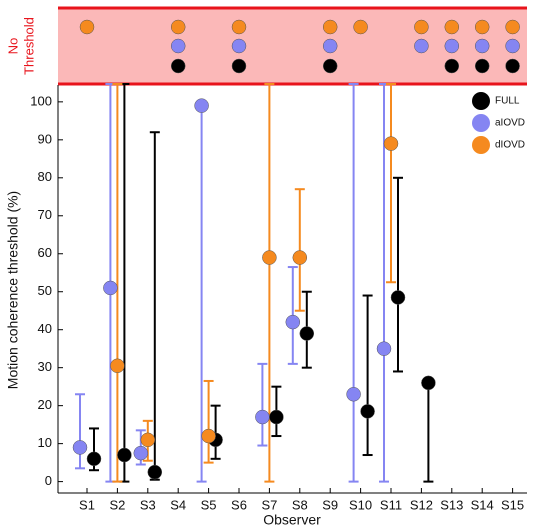  I want to click on legend-label: aIOVD, so click(510, 123).